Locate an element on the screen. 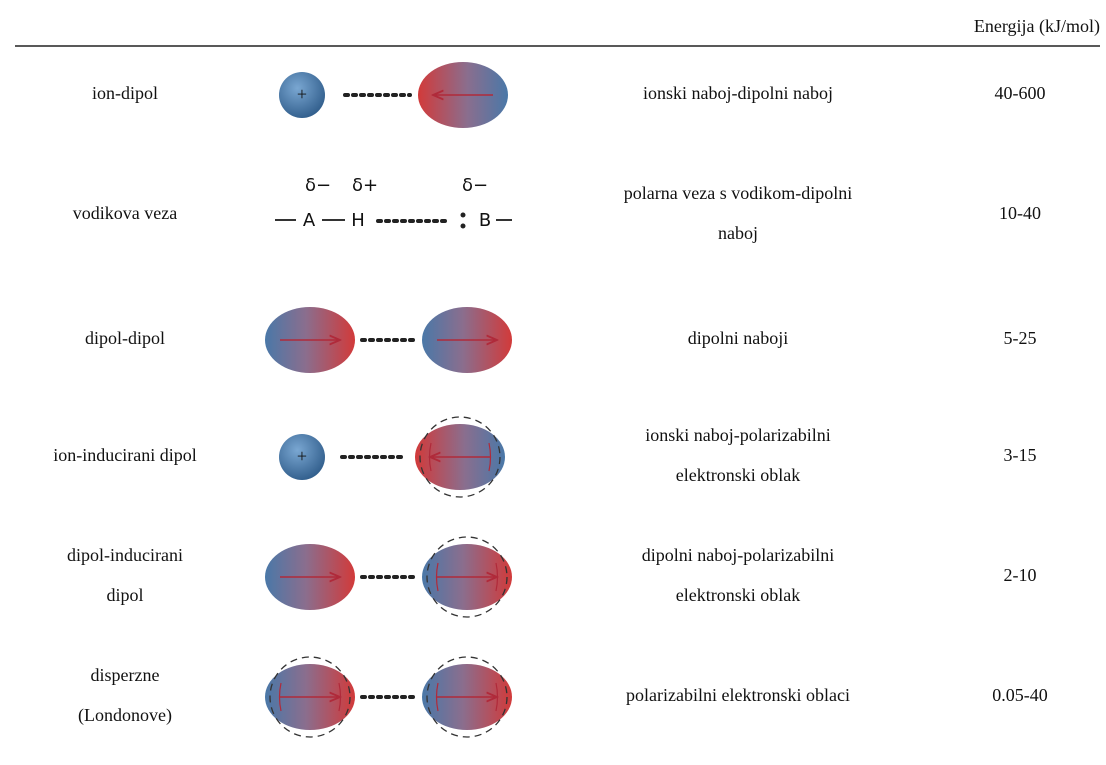  row-energy: 5-25 is located at coordinates (1020, 338).